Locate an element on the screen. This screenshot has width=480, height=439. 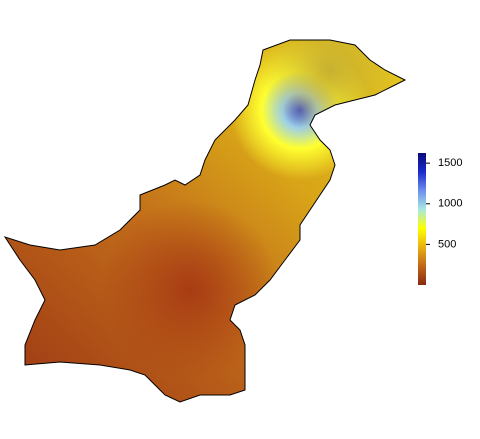
colorbar is located at coordinates (422, 219).